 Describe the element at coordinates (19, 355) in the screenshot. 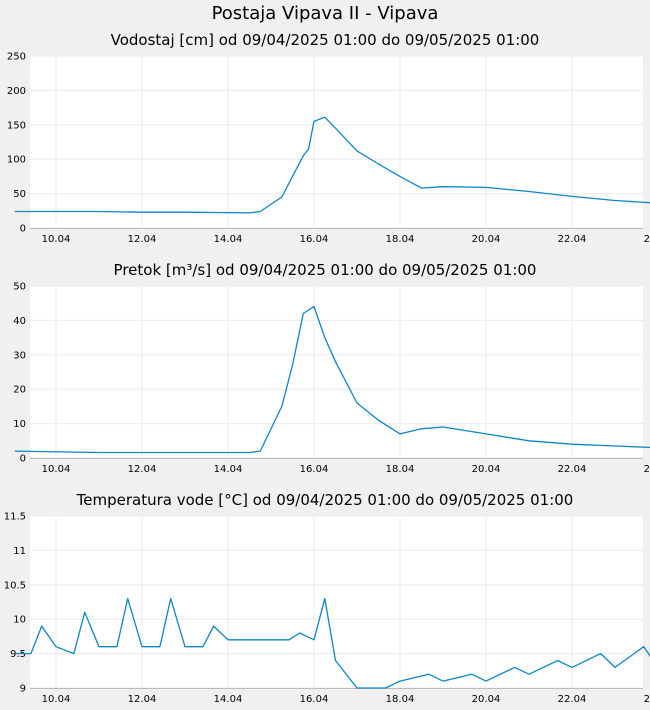

I see `chart-1-y-tick-label: 30` at that location.